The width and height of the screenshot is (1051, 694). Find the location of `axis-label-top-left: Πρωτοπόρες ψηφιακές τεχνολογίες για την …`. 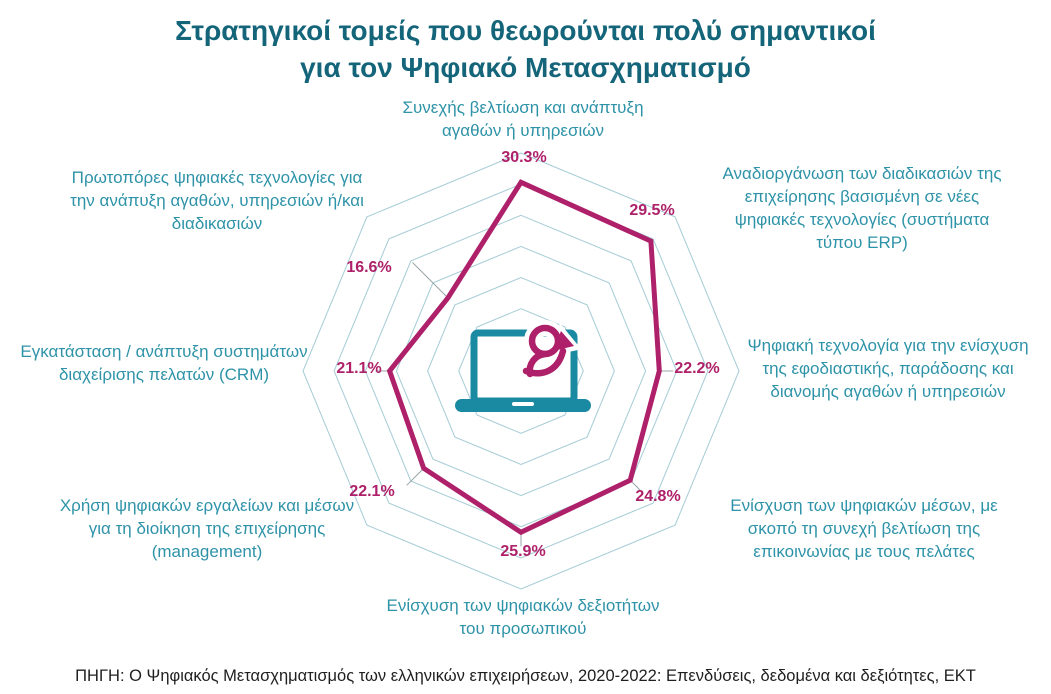

axis-label-top-left: Πρωτοπόρες ψηφιακές τεχνολογίες για την … is located at coordinates (217, 200).